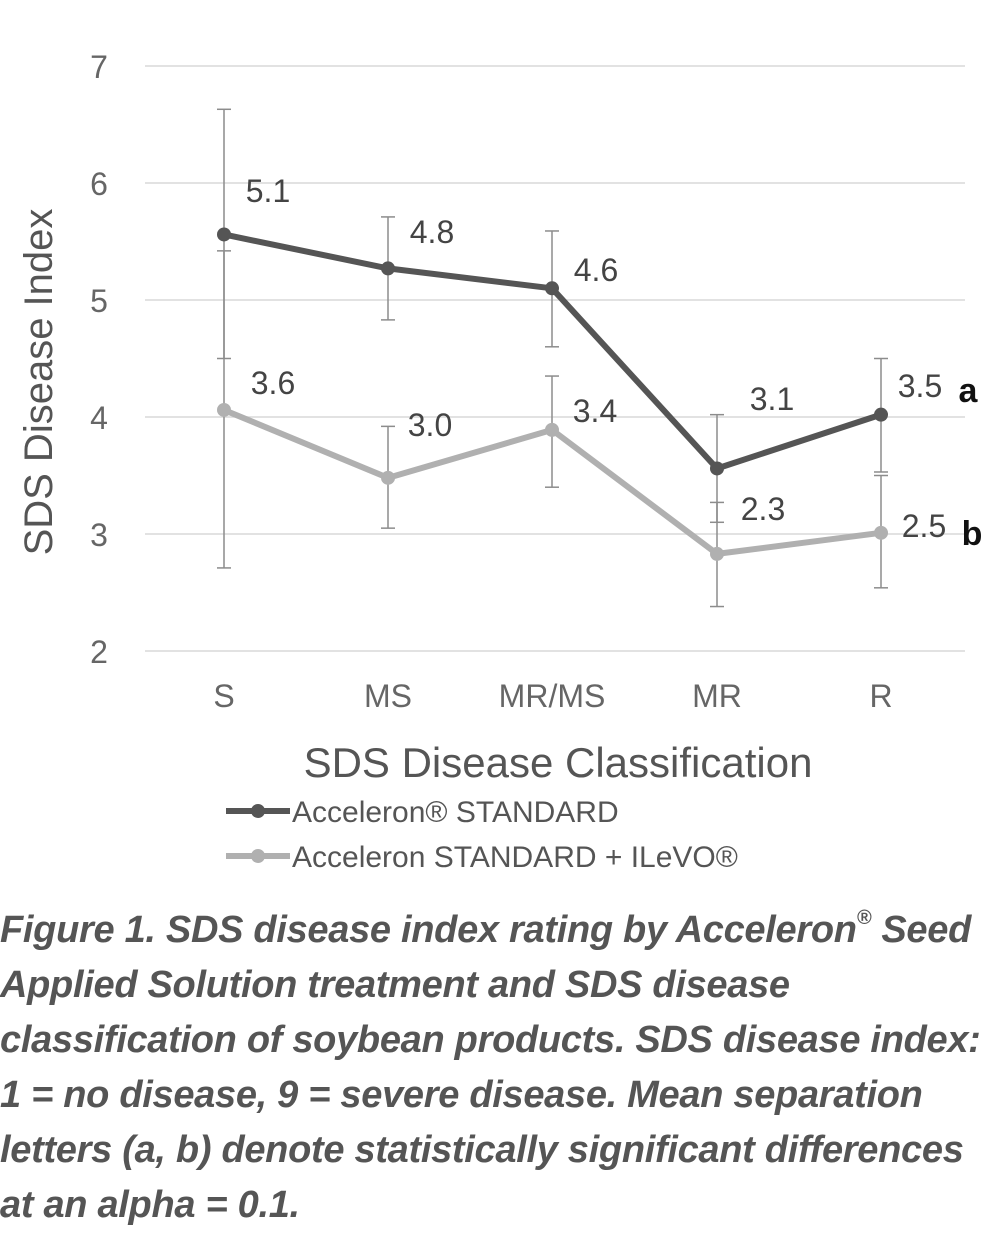  I want to click on y-axis-ticks: 2 3 4 5 6 7, so click(99, 359).